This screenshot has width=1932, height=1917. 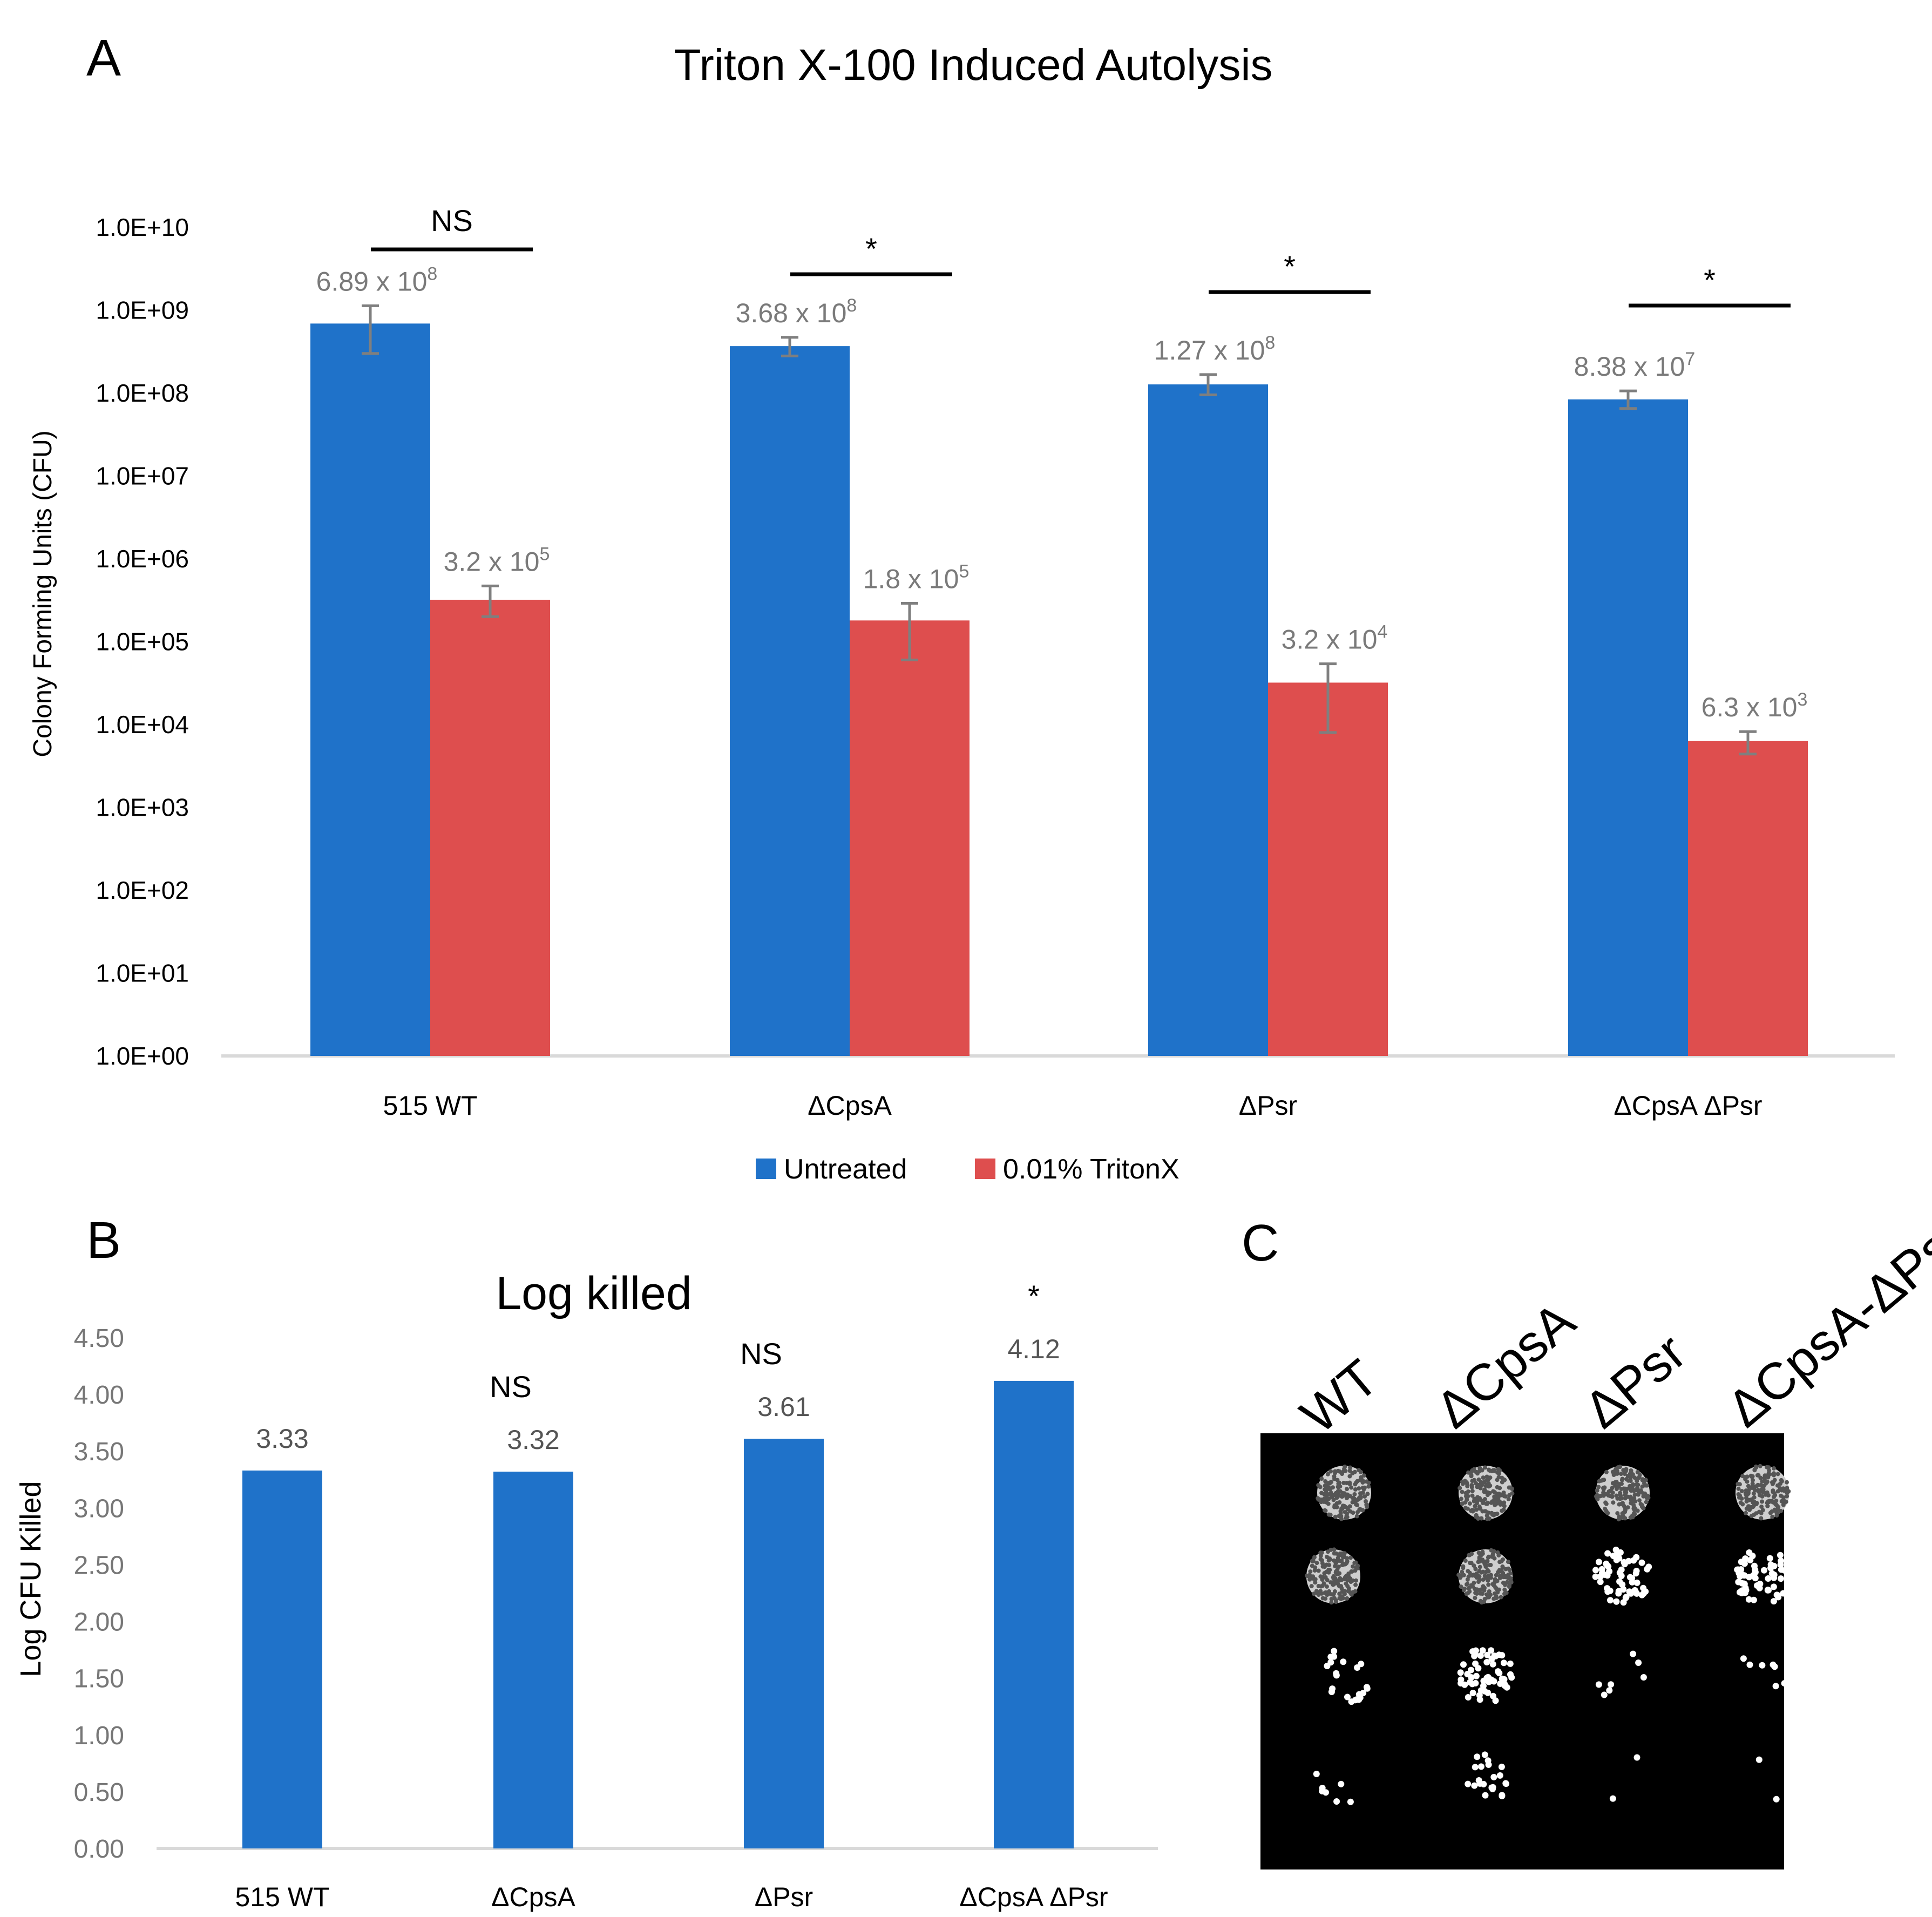 What do you see at coordinates (1548, 1634) in the screenshot?
I see `plate-spots` at bounding box center [1548, 1634].